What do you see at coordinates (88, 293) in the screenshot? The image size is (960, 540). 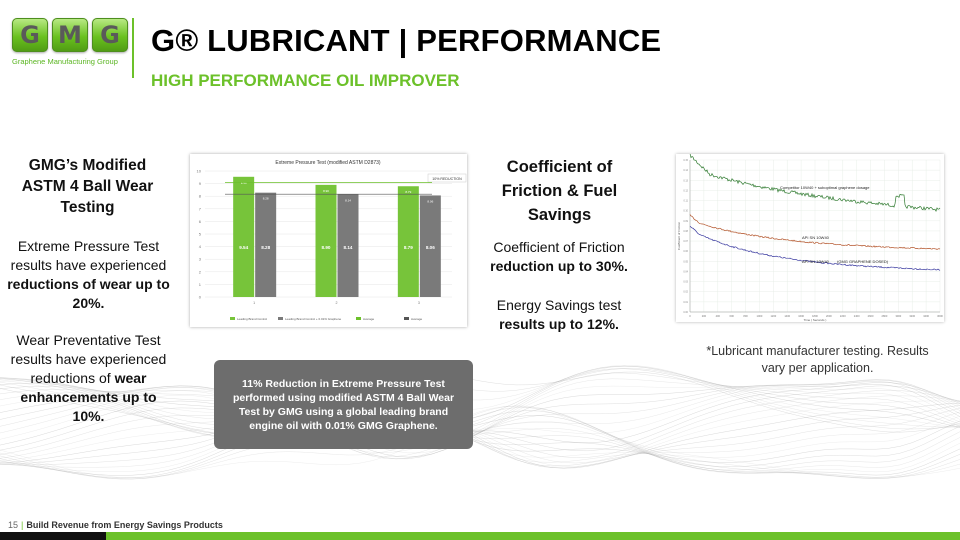 I see `extreme-pressure-highlight: reductions of wear up to 20%.` at bounding box center [88, 293].